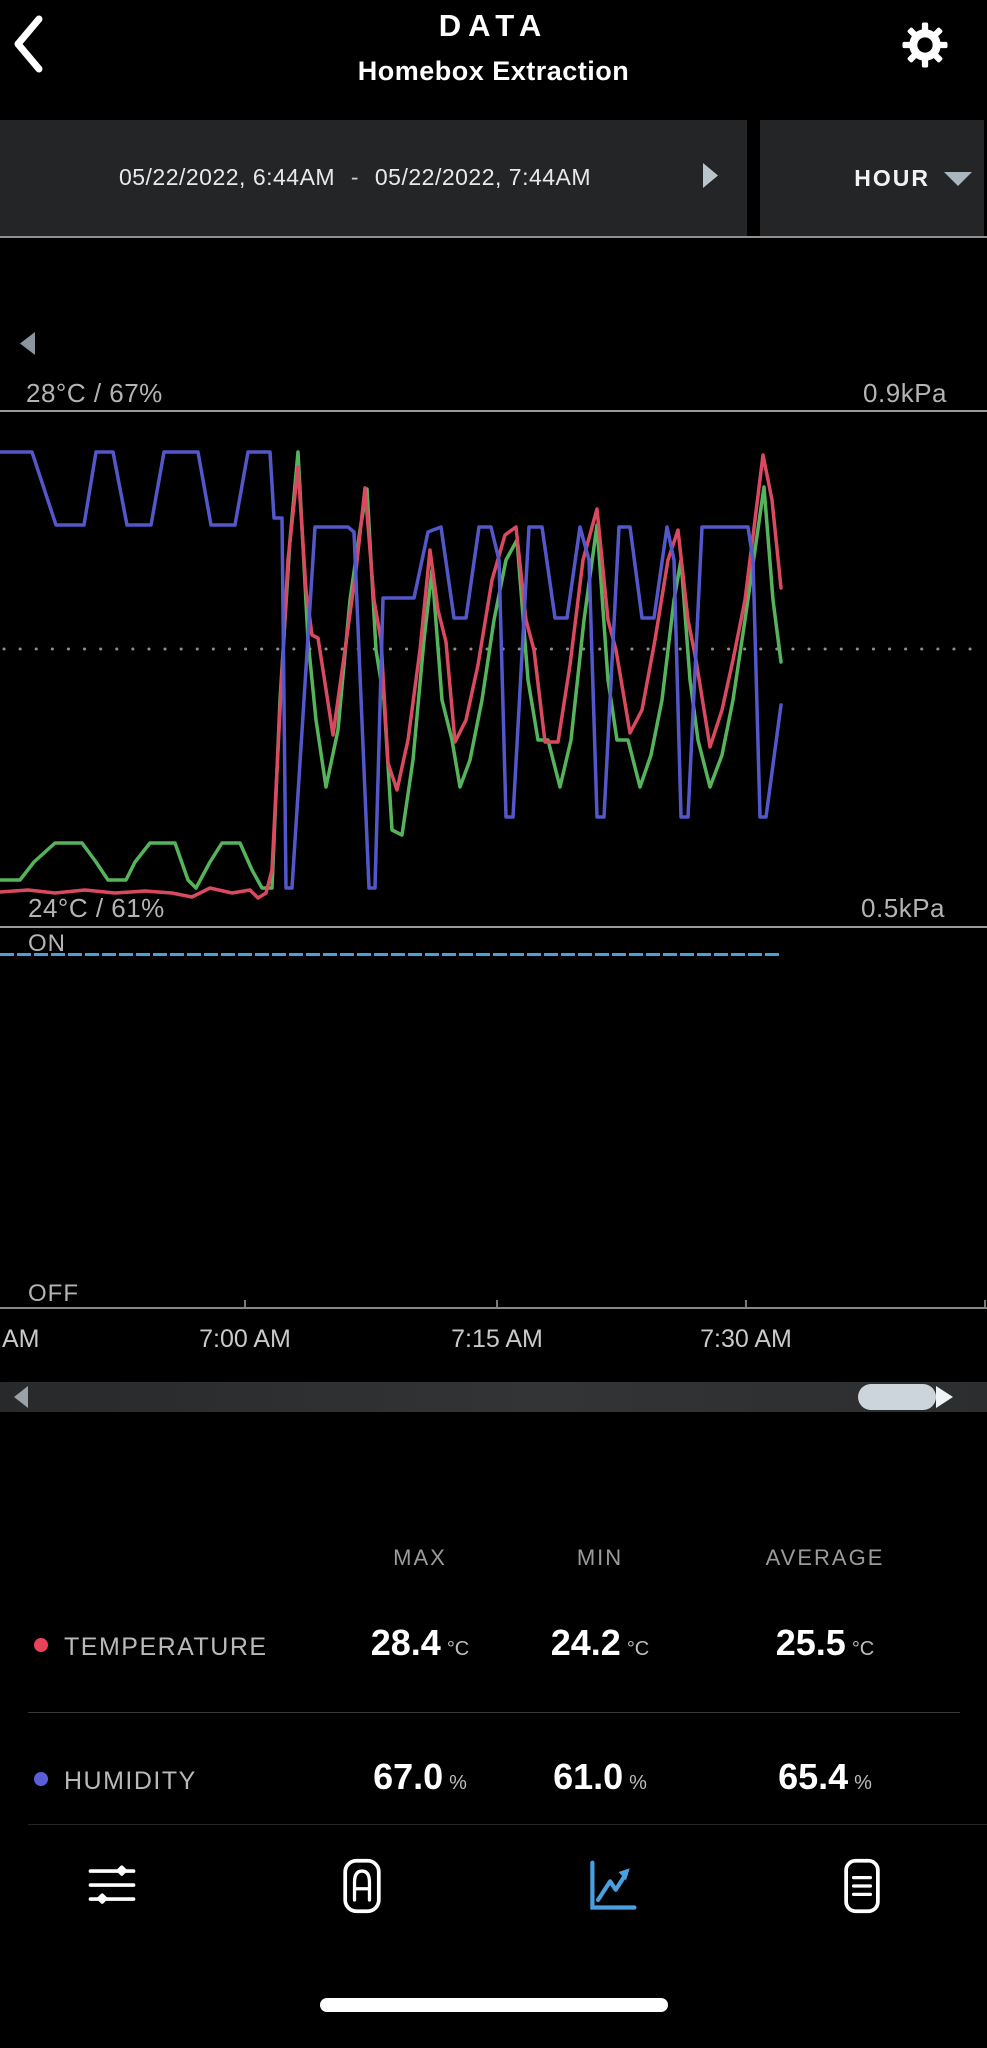 The width and height of the screenshot is (987, 2048). I want to click on date-range-start: 05/22/2022, 6:44AM, so click(227, 177).